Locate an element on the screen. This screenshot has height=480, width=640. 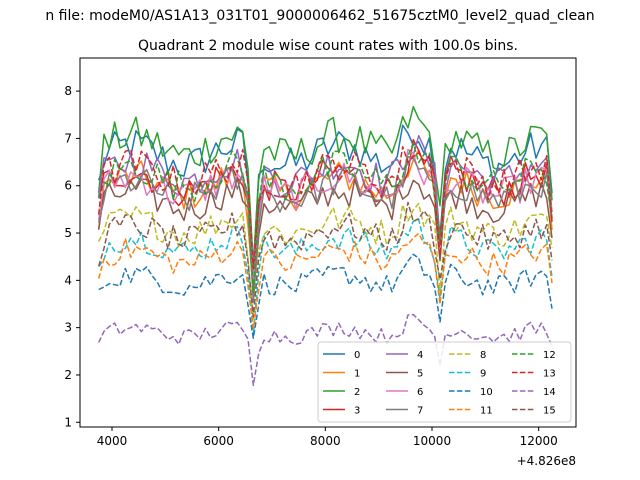
y-tick-label: 7 is located at coordinates (68, 138).